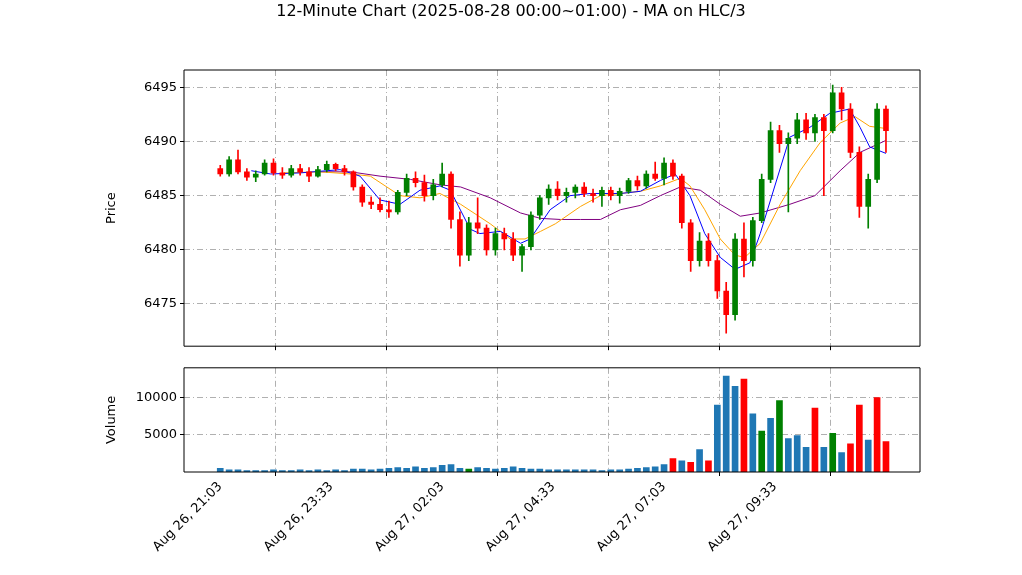 The width and height of the screenshot is (1022, 575). I want to click on y-tick-label: 6495, so click(160, 86).